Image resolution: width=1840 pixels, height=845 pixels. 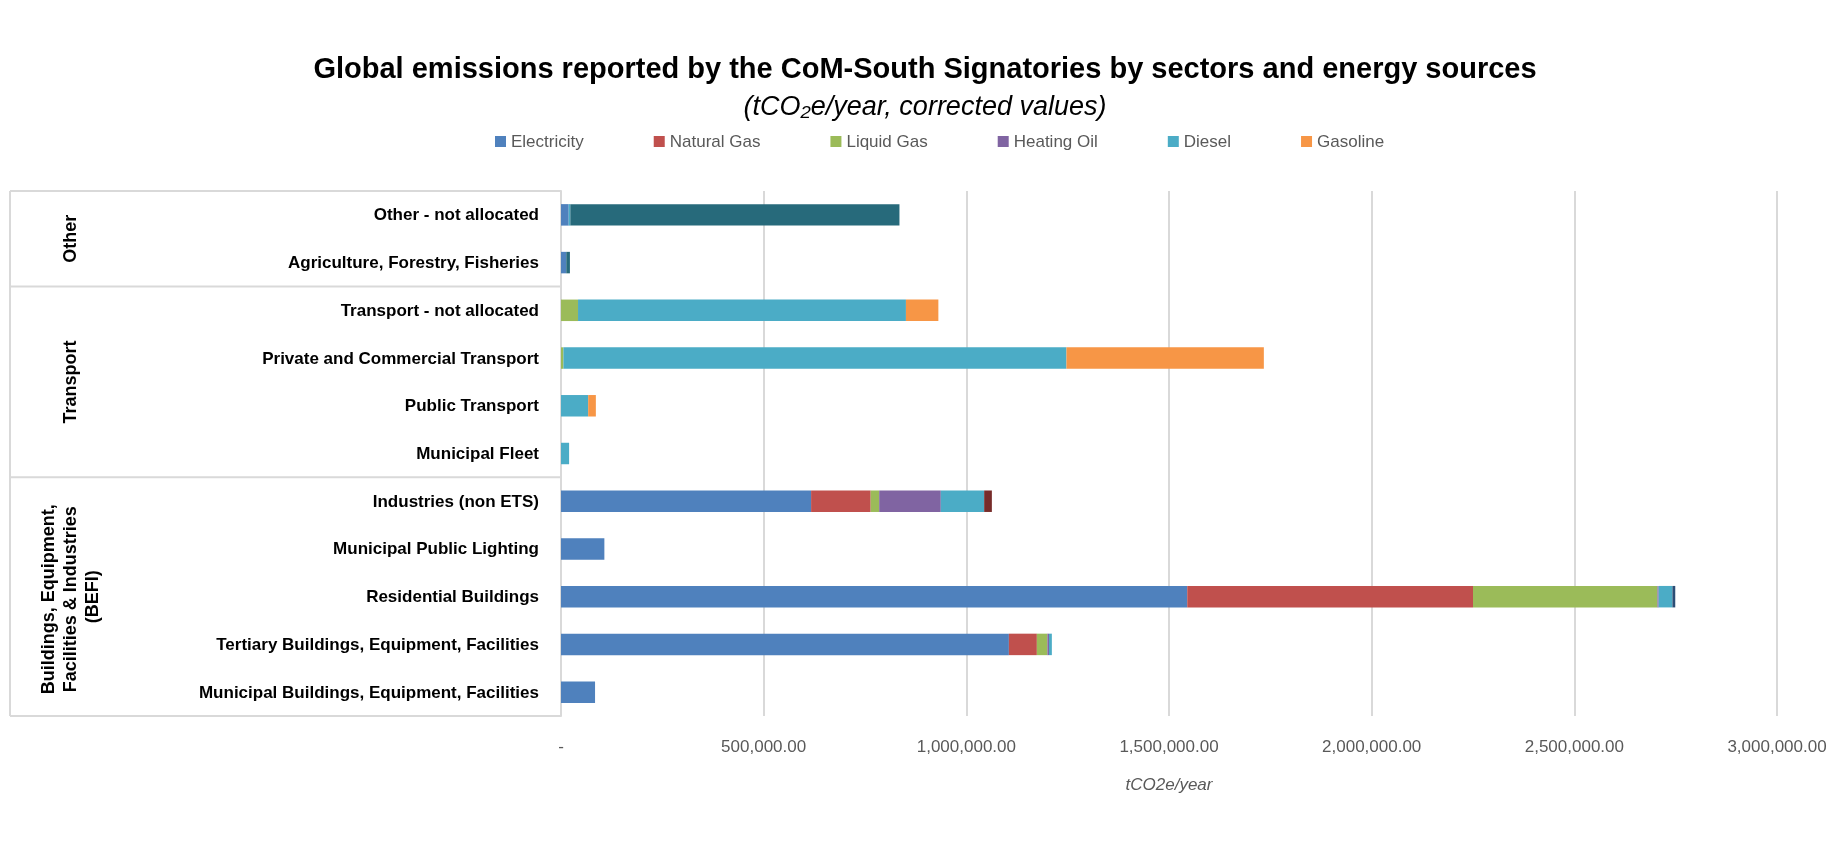 What do you see at coordinates (436, 549) in the screenshot?
I see `y-tick-label: Municipal Public Lighting` at bounding box center [436, 549].